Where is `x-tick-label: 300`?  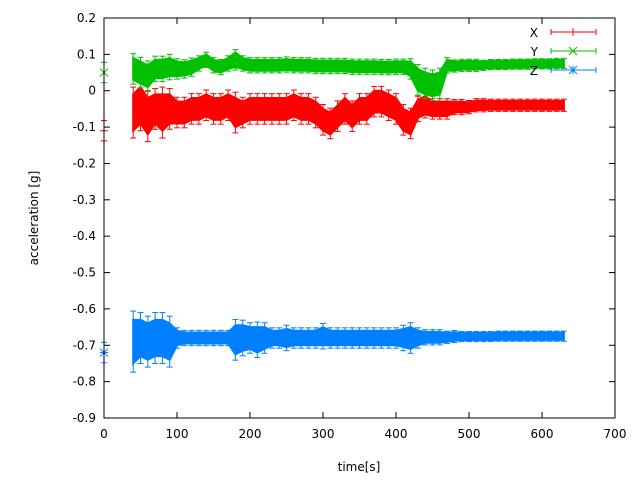 x-tick-label: 300 is located at coordinates (323, 434).